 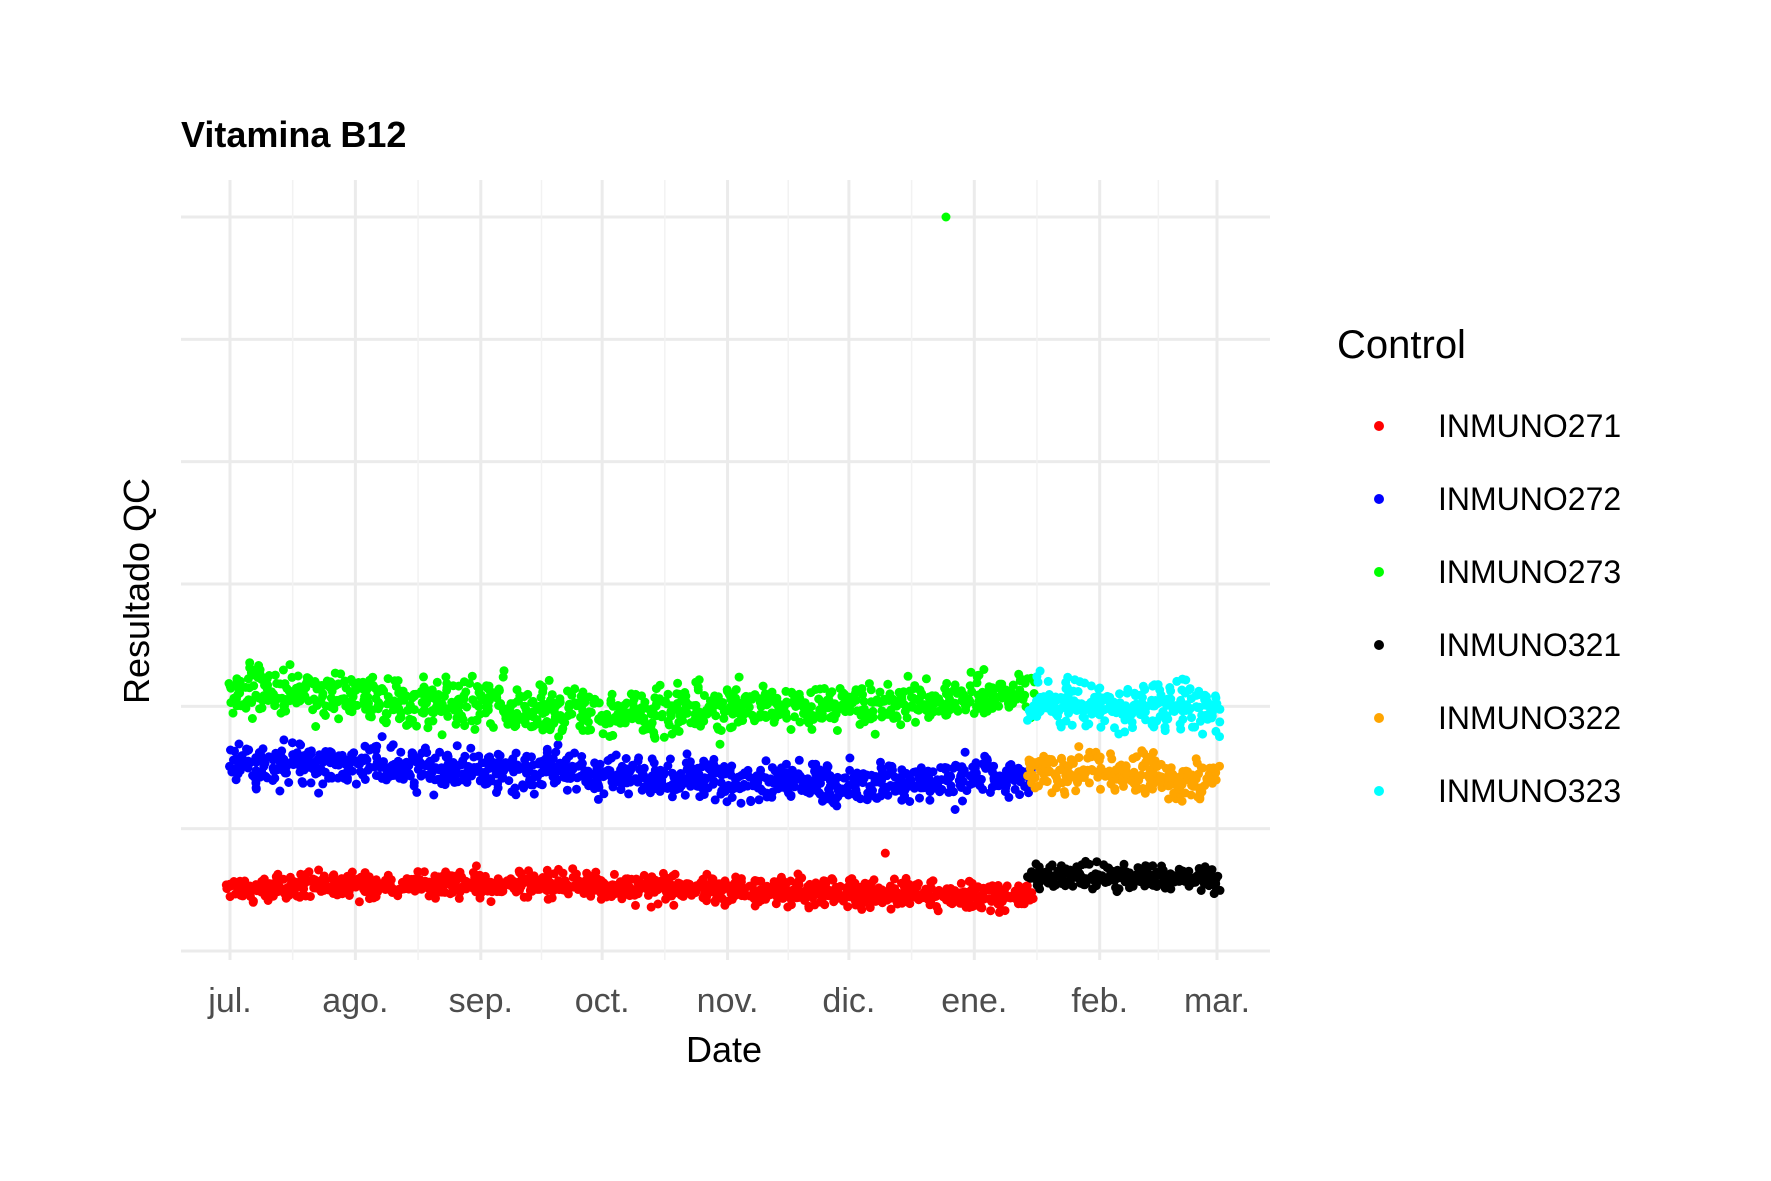 What do you see at coordinates (1124, 877) in the screenshot?
I see `series-INMUNO321` at bounding box center [1124, 877].